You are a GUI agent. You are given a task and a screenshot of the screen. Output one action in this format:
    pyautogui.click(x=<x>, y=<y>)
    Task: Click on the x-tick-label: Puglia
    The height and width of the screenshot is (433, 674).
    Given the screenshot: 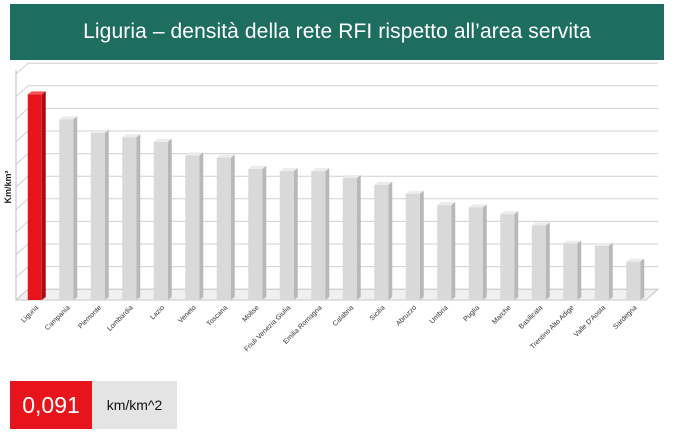 What is the action you would take?
    pyautogui.click(x=471, y=313)
    